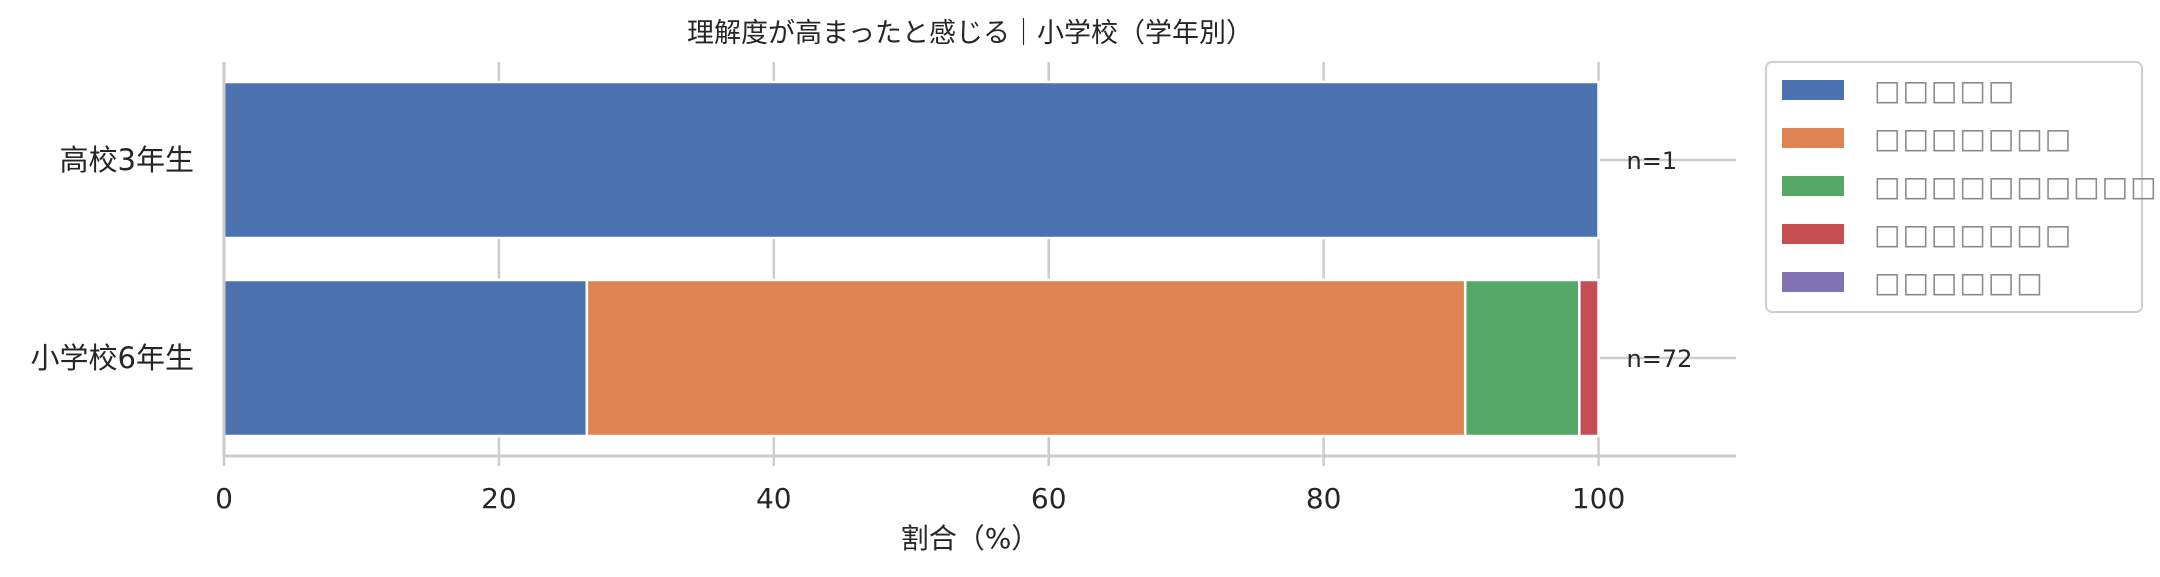  Describe the element at coordinates (1049, 498) in the screenshot. I see `x-tick-label: 60` at that location.